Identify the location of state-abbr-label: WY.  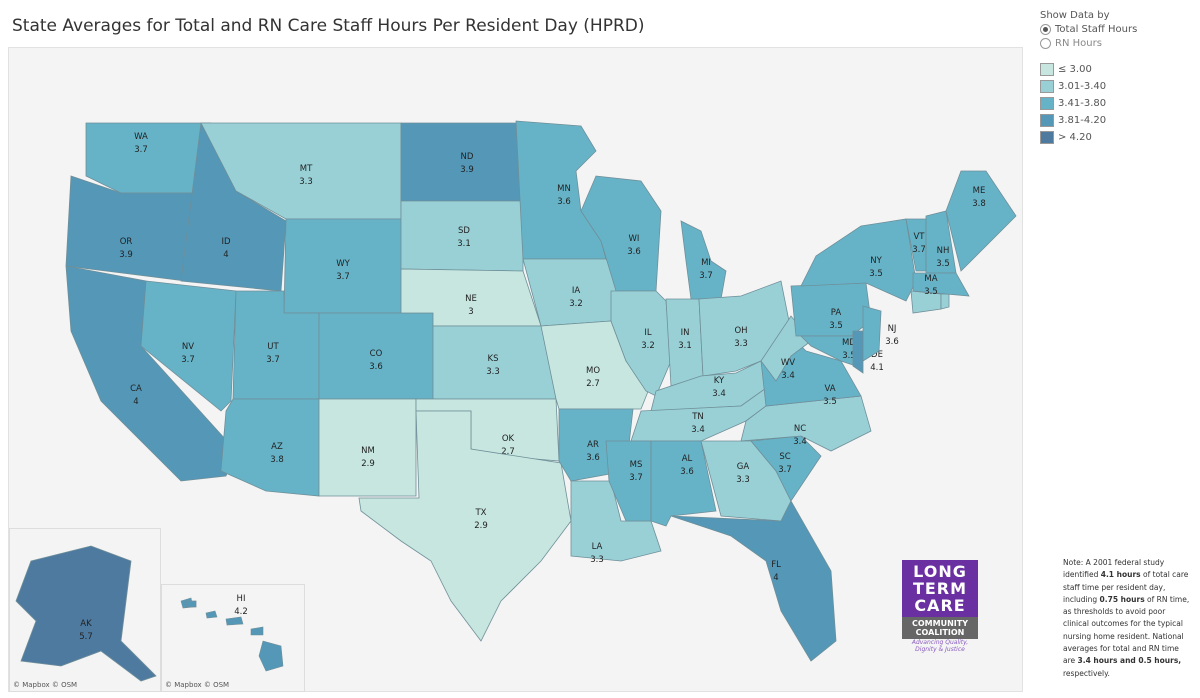
(343, 264).